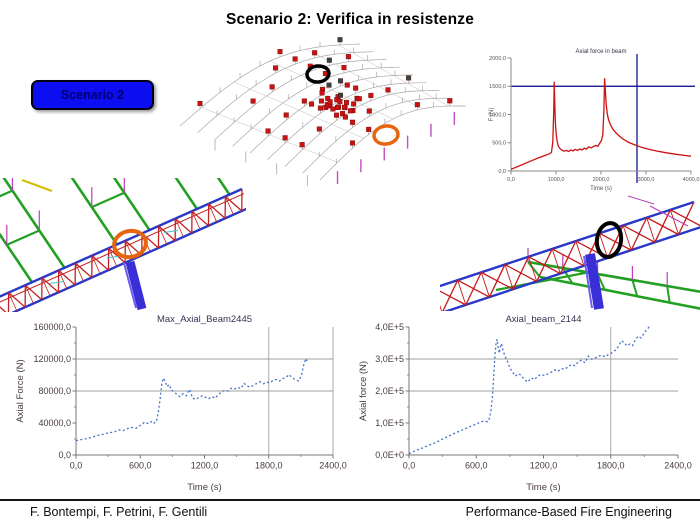  I want to click on svg-text: 1,0E+5, so click(389, 423).